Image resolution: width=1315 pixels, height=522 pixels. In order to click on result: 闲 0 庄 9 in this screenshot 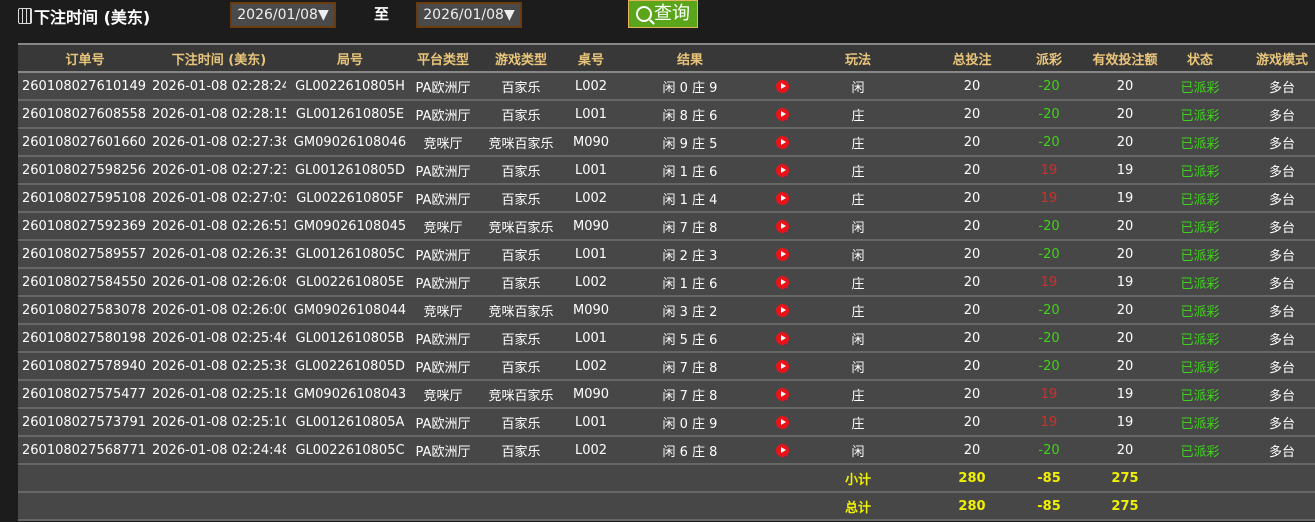, I will do `click(690, 422)`.